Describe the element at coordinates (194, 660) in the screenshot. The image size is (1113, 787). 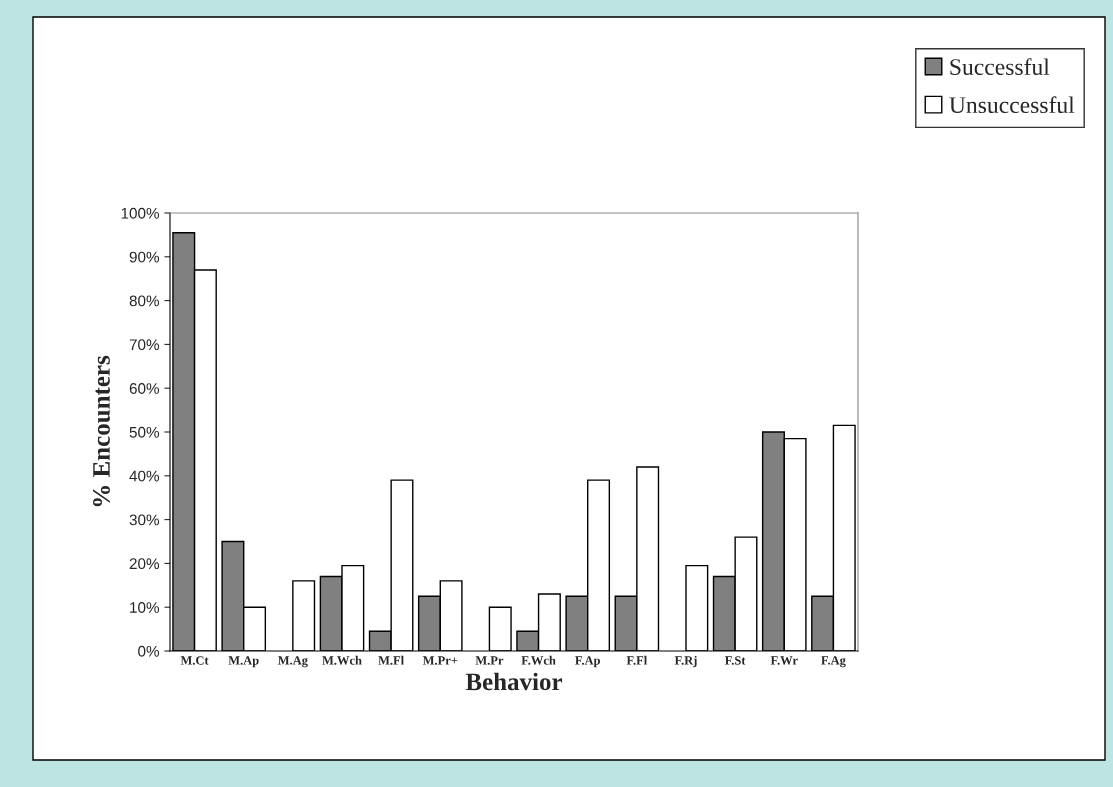
I see `x-tick-label: M.Ct` at that location.